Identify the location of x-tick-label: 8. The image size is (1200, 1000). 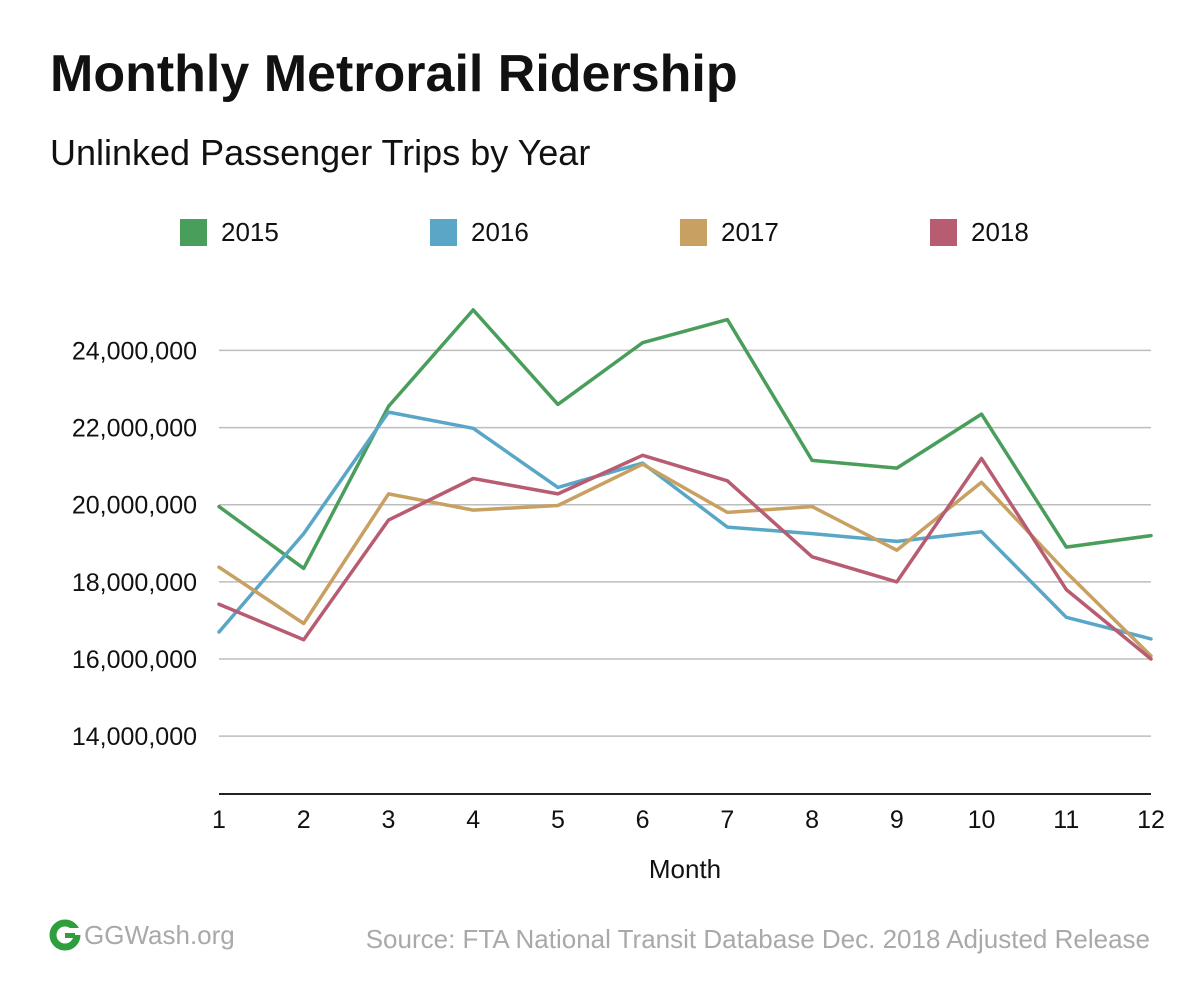
(812, 820).